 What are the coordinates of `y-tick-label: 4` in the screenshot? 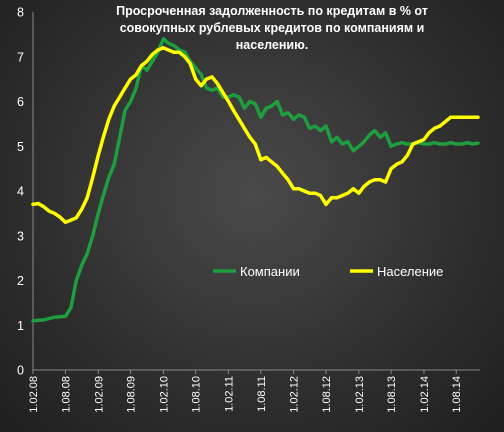 It's located at (20, 192).